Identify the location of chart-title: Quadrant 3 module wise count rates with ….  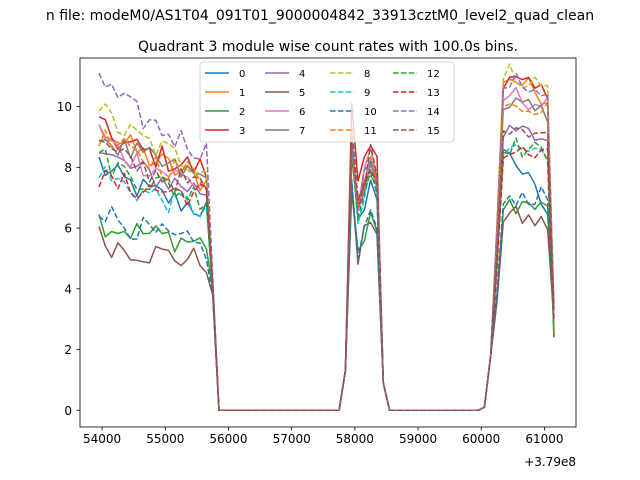
(328, 47).